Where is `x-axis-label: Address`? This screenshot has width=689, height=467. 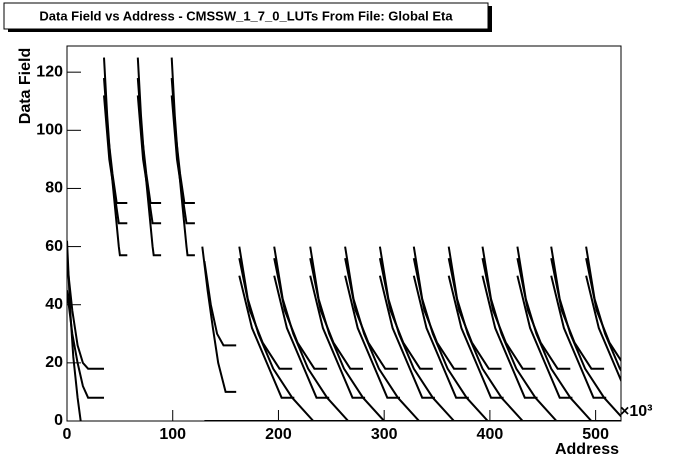
x-axis-label: Address is located at coordinates (587, 449).